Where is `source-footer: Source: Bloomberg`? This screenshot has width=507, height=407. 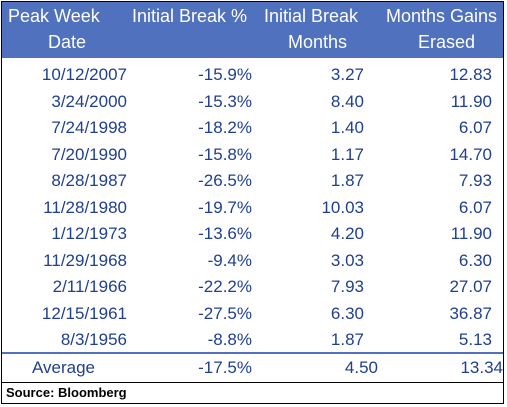 source-footer: Source: Bloomberg is located at coordinates (252, 393).